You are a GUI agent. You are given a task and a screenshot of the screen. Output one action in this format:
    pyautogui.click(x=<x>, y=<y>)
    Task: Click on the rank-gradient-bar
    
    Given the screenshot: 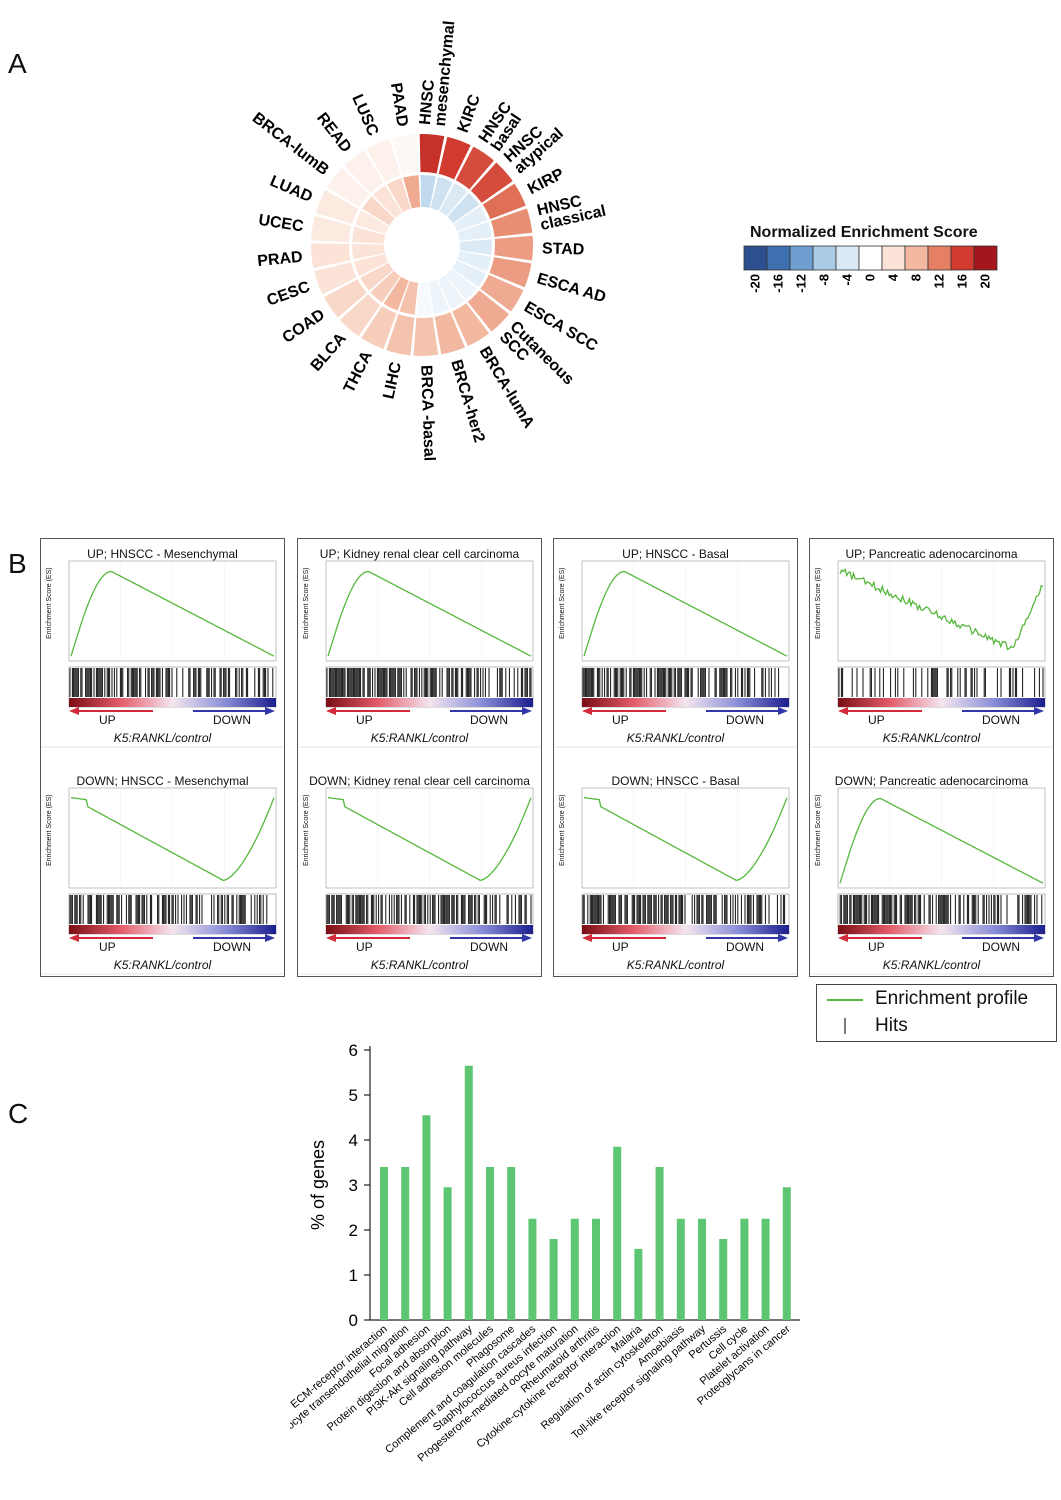 What is the action you would take?
    pyautogui.click(x=941, y=702)
    